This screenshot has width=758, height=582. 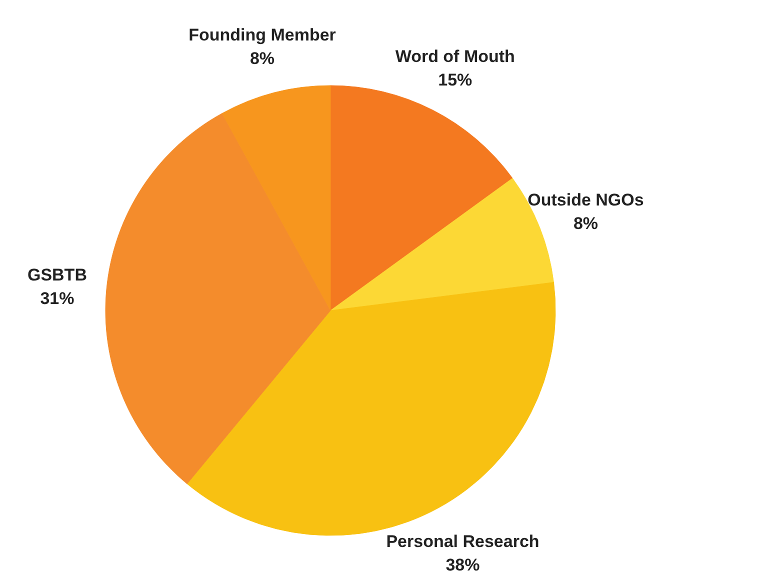 What do you see at coordinates (455, 56) in the screenshot?
I see `slice-label: Word of Mouth` at bounding box center [455, 56].